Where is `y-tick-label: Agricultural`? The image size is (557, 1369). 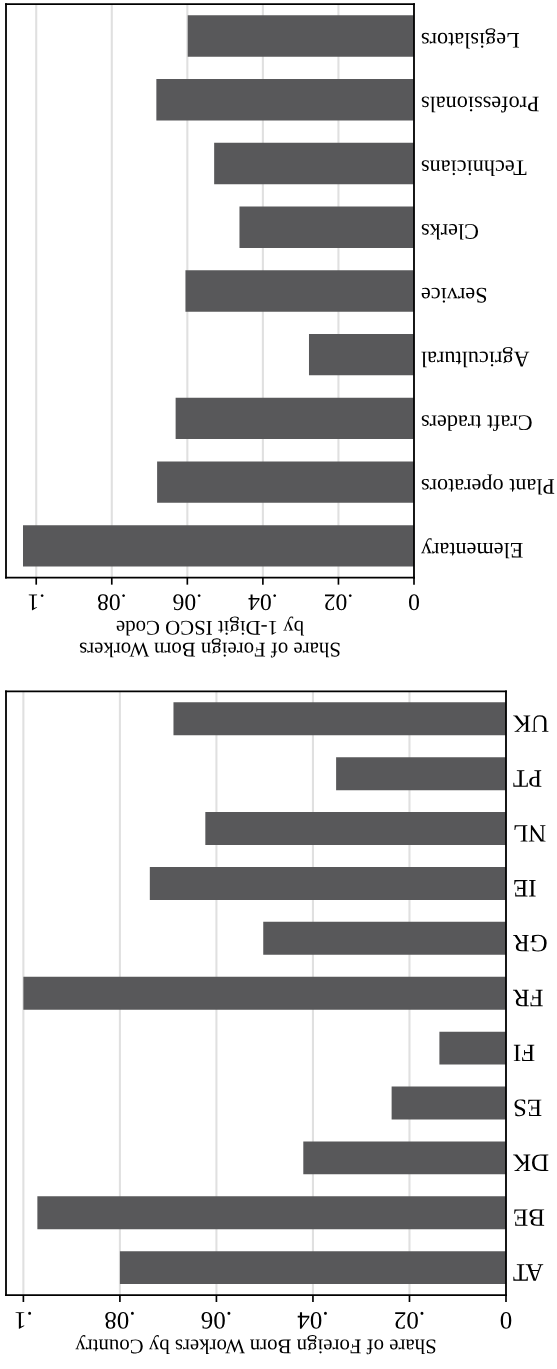
y-tick-label: Agricultural is located at coordinates (475, 357).